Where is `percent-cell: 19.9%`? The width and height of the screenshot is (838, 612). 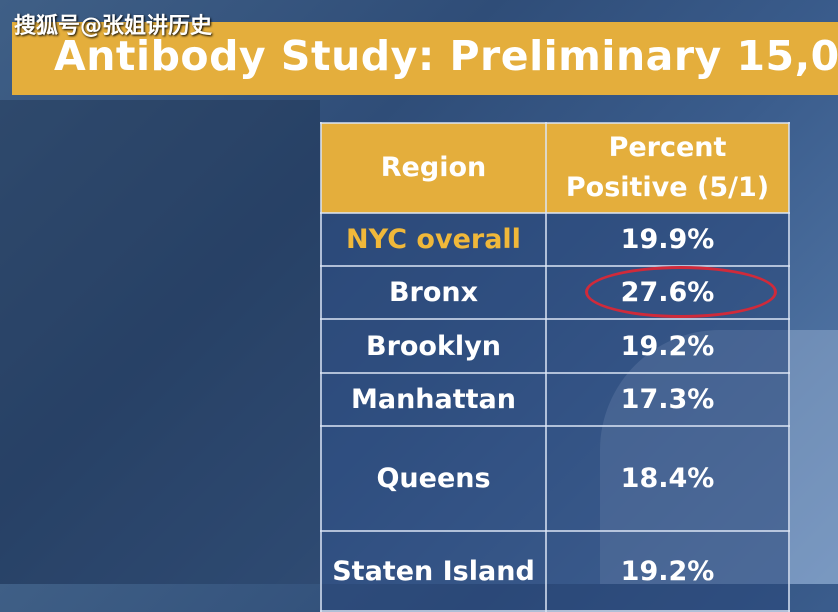
percent-cell: 19.9% is located at coordinates (667, 239).